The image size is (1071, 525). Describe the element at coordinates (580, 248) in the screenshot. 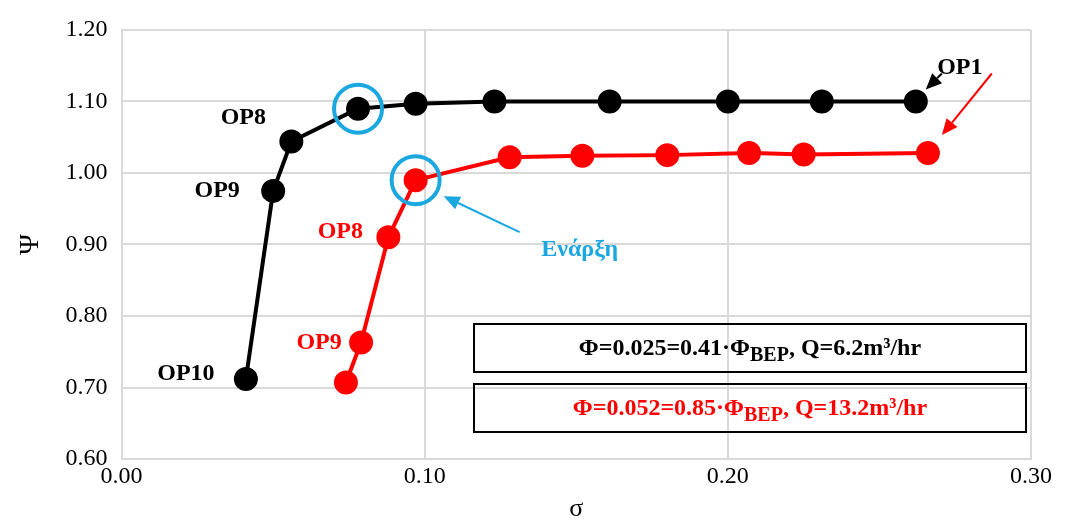

I see `annotation: Ενάρξη` at that location.